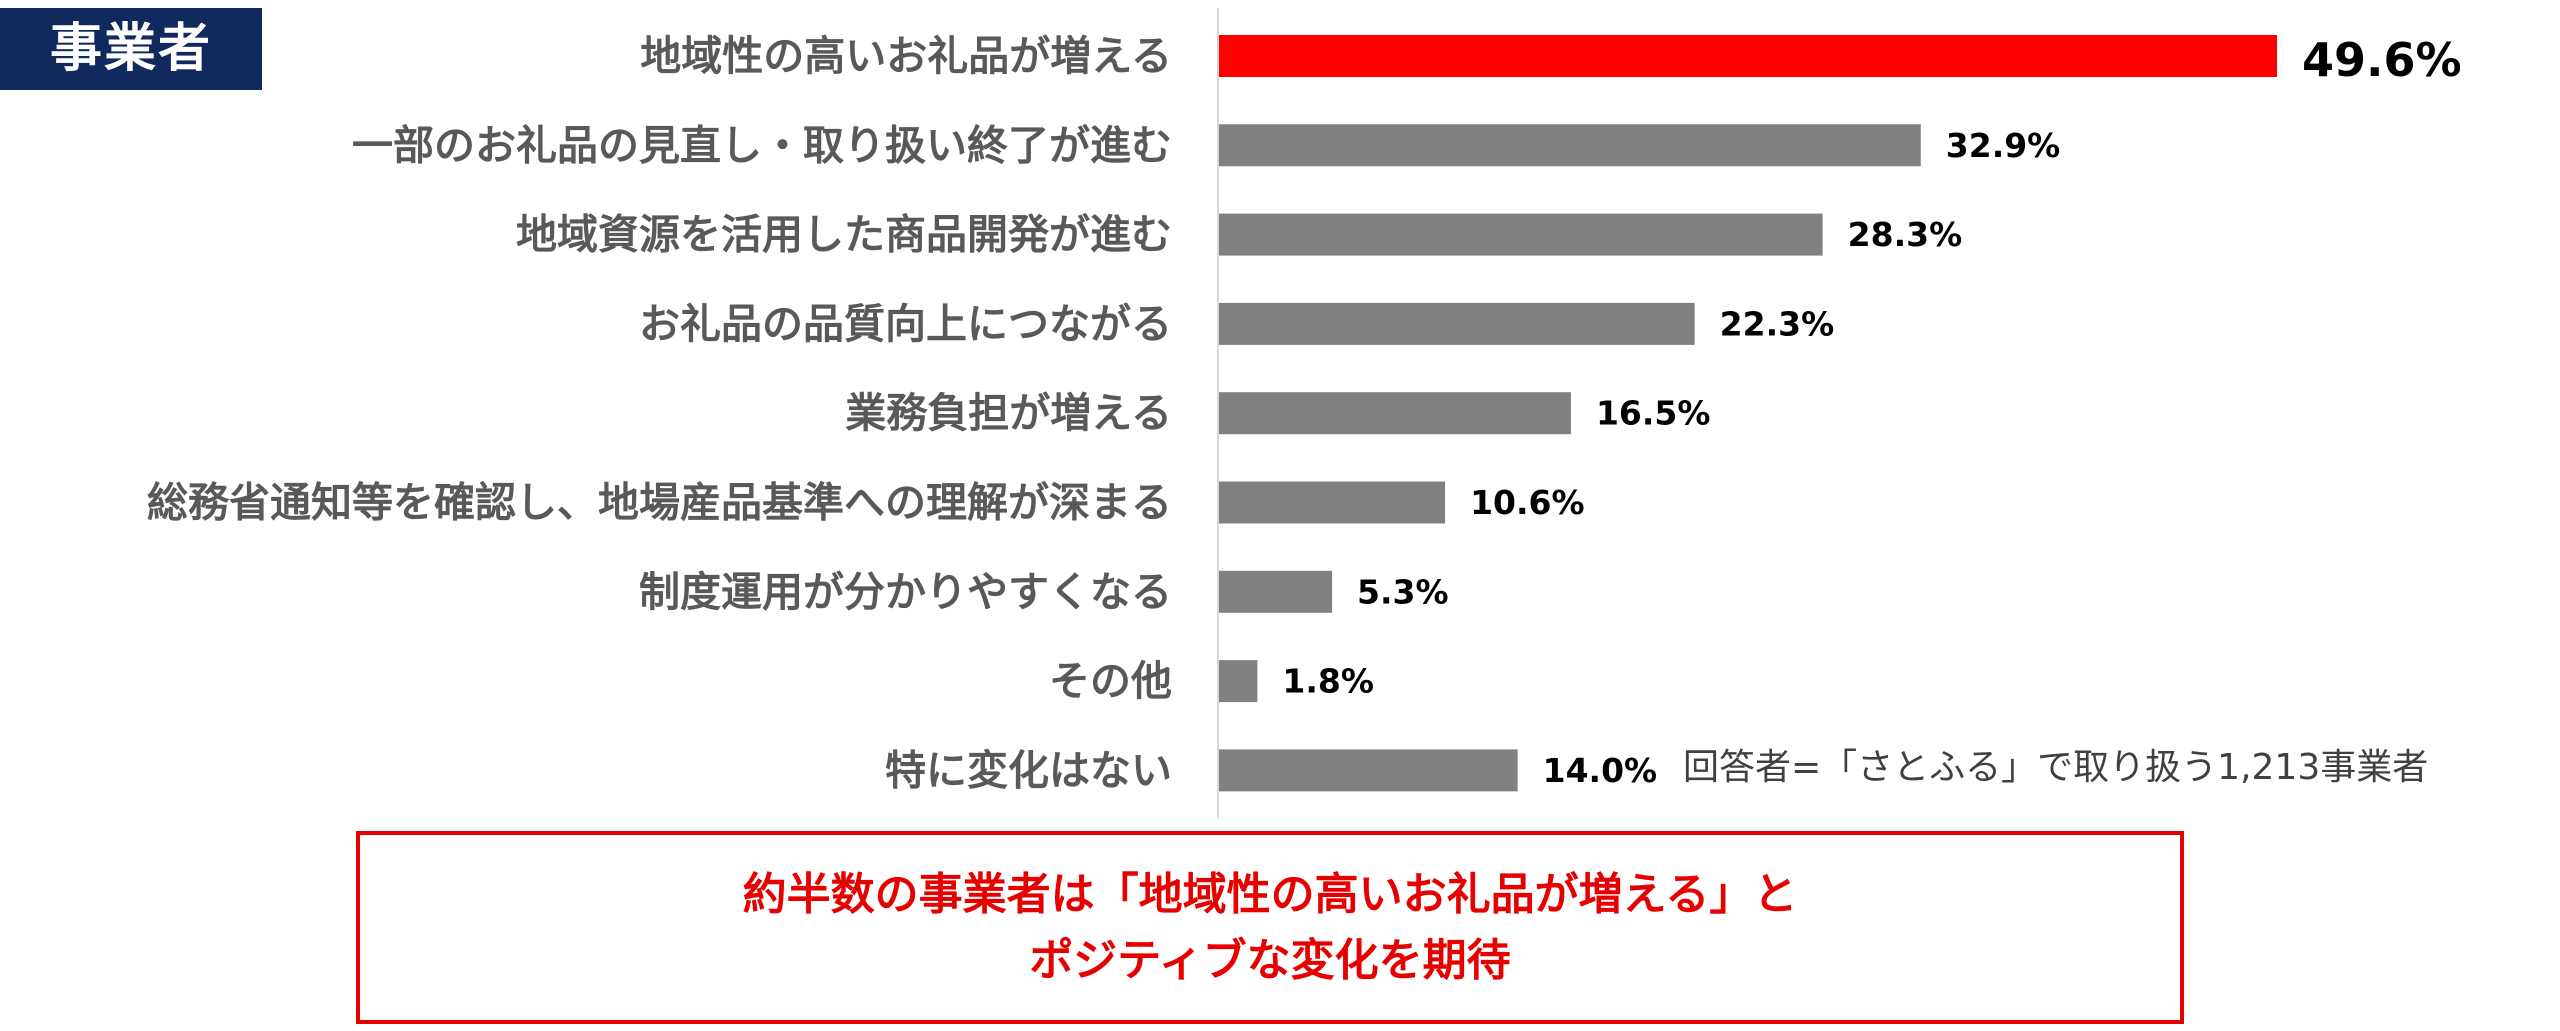 Image resolution: width=2560 pixels, height=1031 pixels. What do you see at coordinates (2056, 767) in the screenshot?
I see `respondent-note: 回答者=「さとふる」で取り扱う1,213事業者` at bounding box center [2056, 767].